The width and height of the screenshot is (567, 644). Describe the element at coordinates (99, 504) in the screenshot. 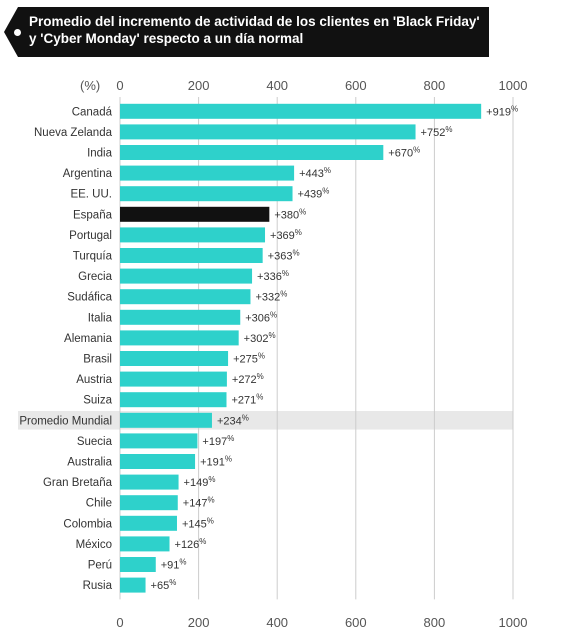

I see `category-label: Chile` at that location.